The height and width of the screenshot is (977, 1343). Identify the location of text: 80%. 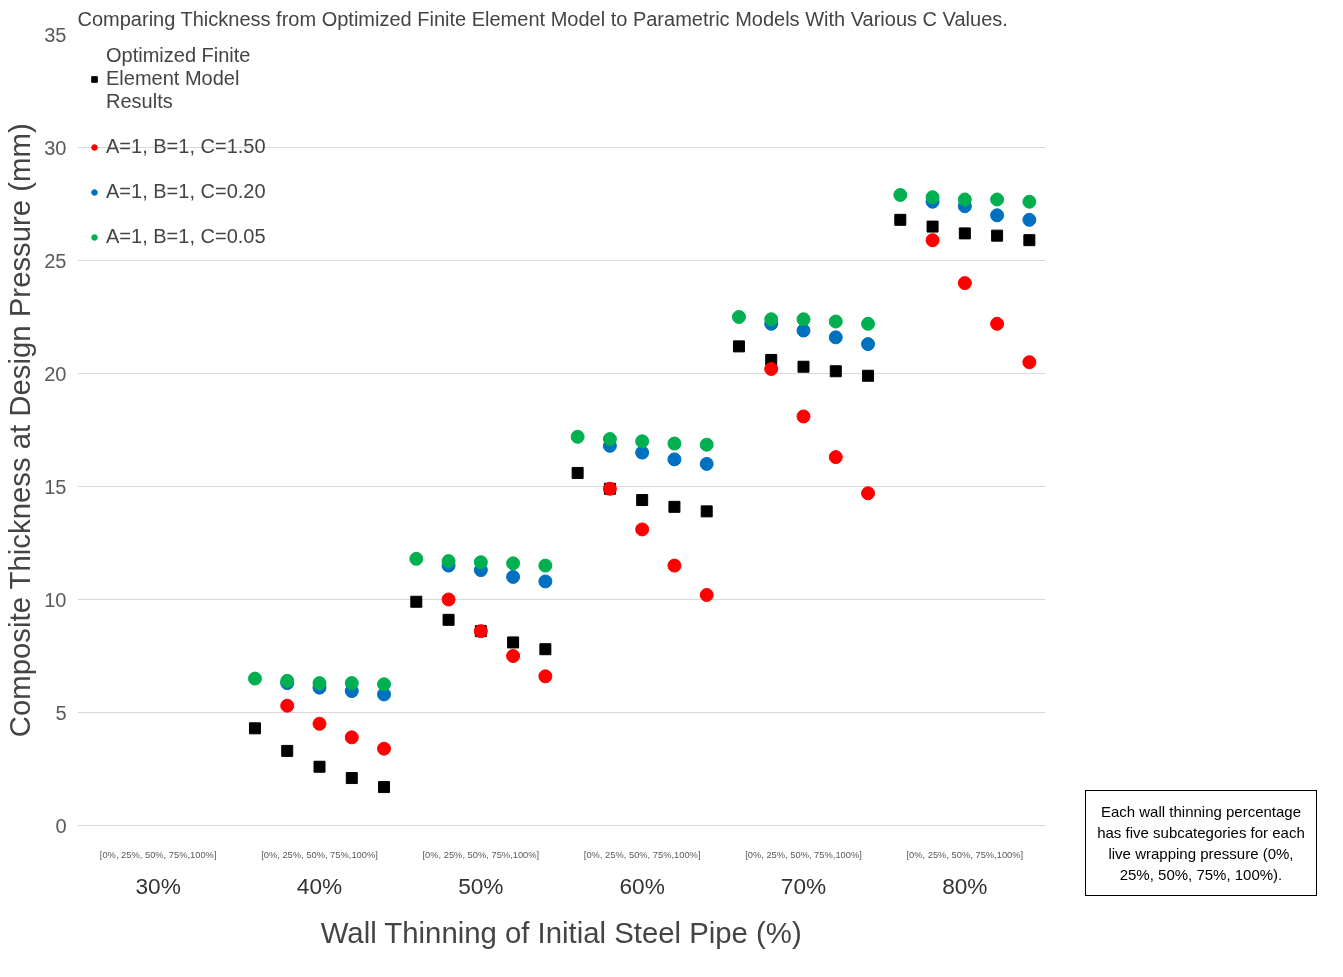
(965, 885).